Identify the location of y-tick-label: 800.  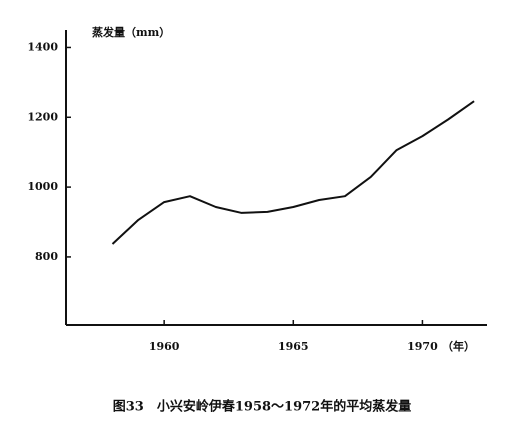
(46, 256).